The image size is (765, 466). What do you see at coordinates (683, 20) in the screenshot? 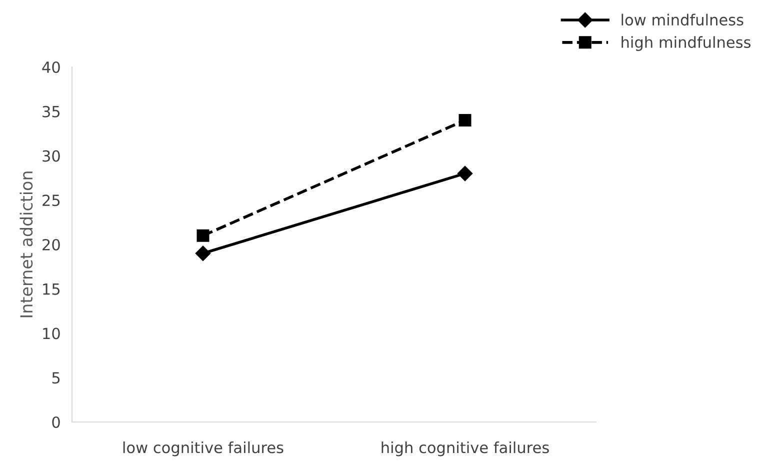
I see `legend-label: low mindfulness` at bounding box center [683, 20].